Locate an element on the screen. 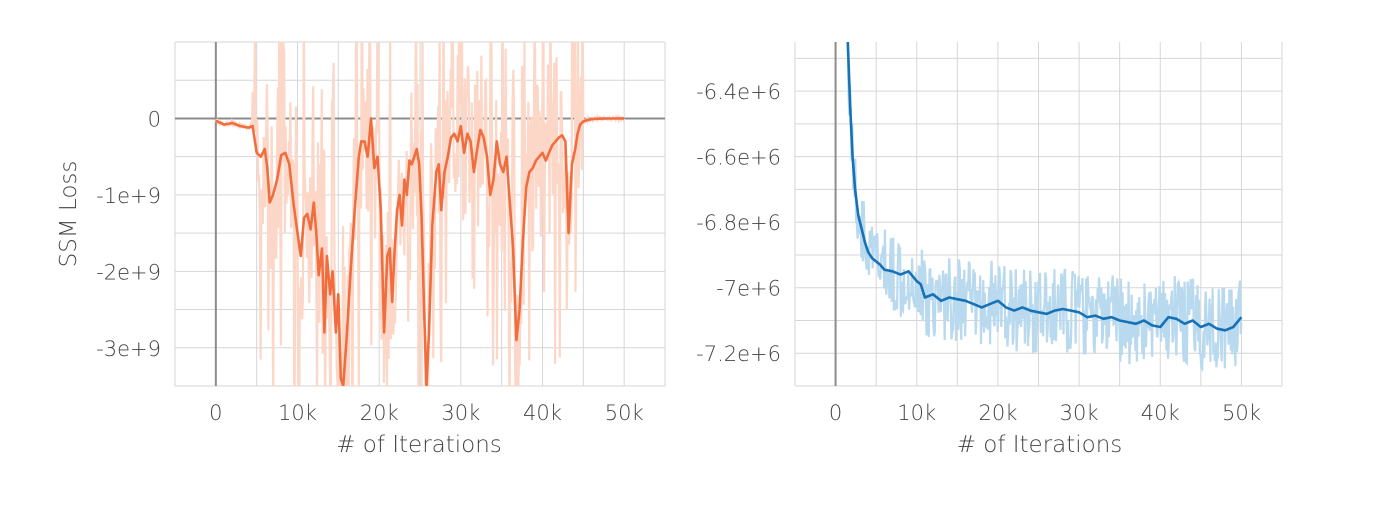  y-tick-label: -7.2e+6 is located at coordinates (738, 354).